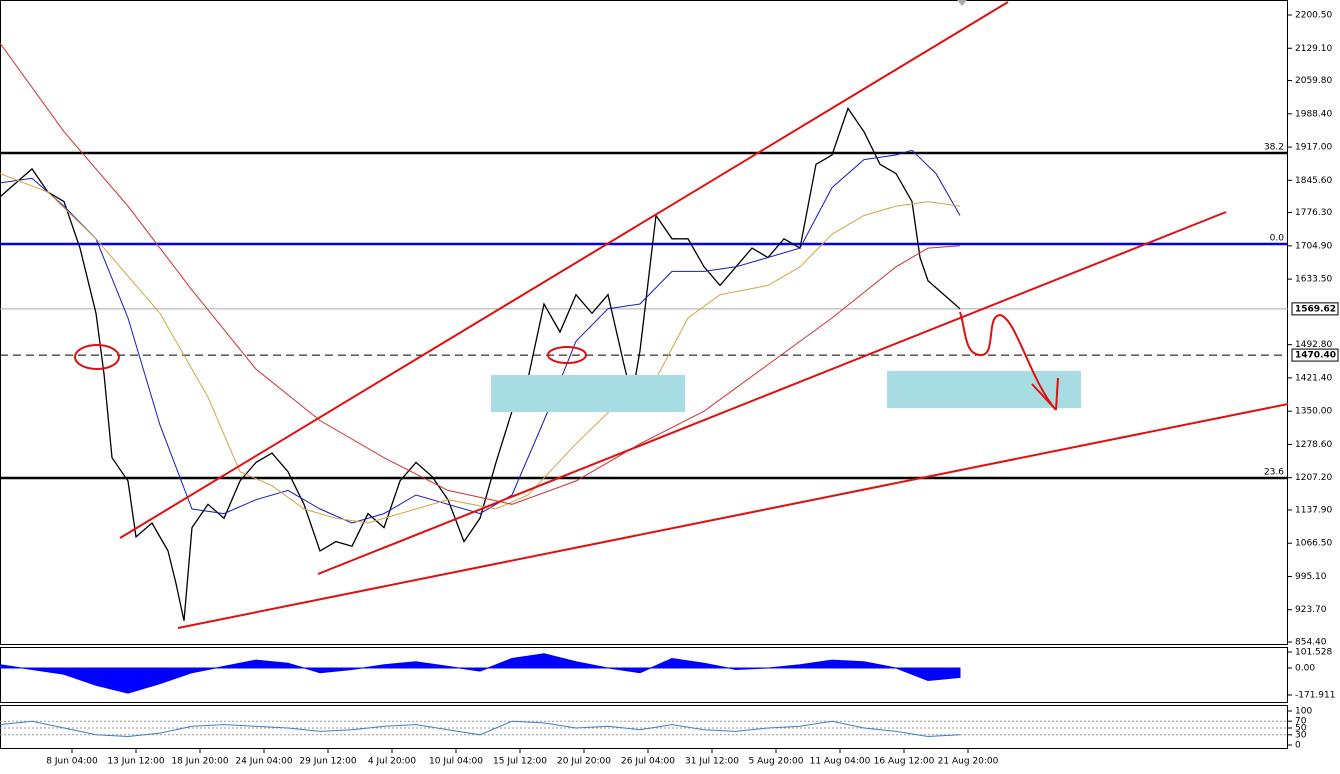  What do you see at coordinates (1313, 280) in the screenshot?
I see `y-tick-label: 1633.50` at bounding box center [1313, 280].